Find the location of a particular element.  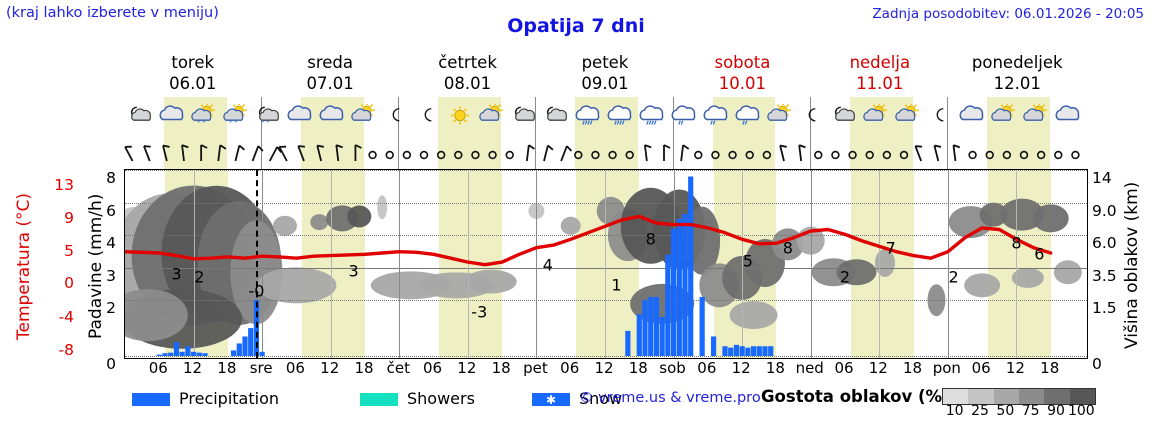

x-tick-label-24: 06 is located at coordinates (981, 368).